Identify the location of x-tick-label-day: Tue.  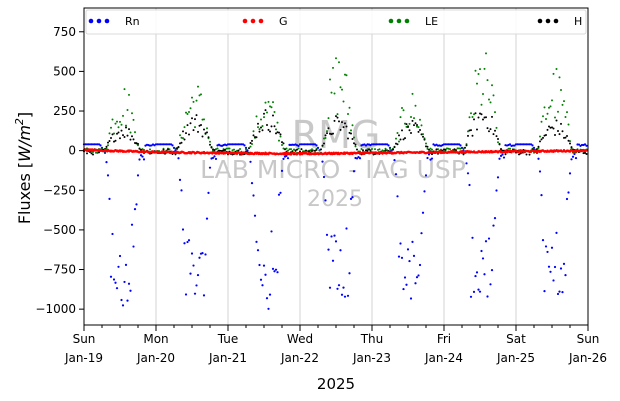
(228, 339).